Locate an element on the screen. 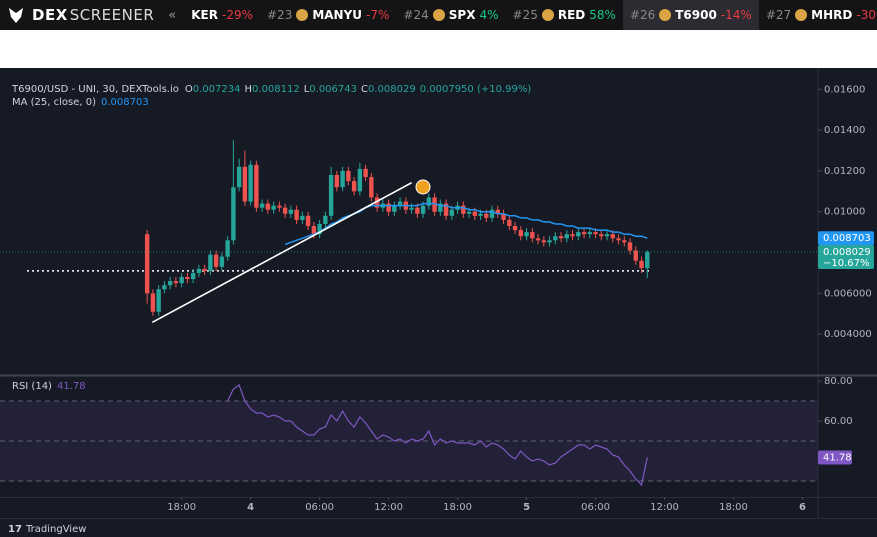 The width and height of the screenshot is (877, 537). ohlc-value: 0.008029 is located at coordinates (392, 89).